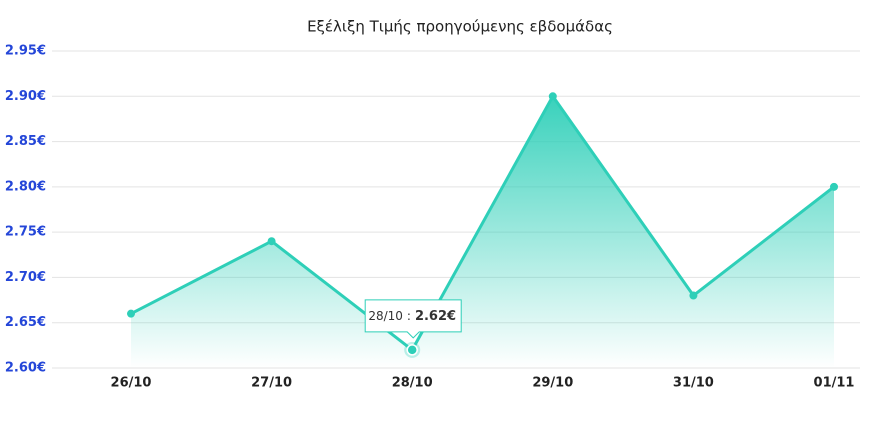 This screenshot has width=880, height=434. I want to click on y-tick-label: 2.95€, so click(25, 51).